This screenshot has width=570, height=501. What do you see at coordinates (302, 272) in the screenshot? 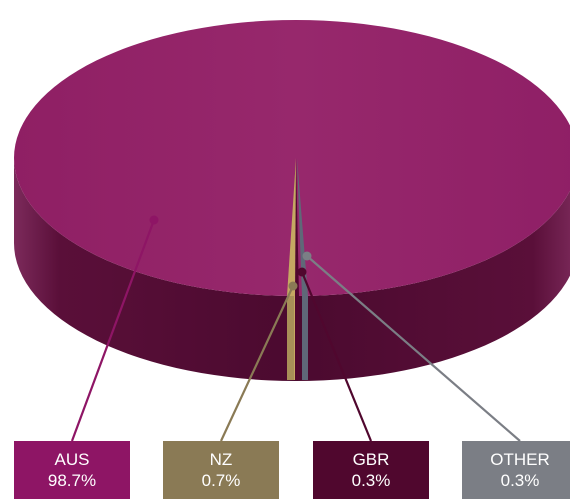
I see `leader-dot-gbr` at bounding box center [302, 272].